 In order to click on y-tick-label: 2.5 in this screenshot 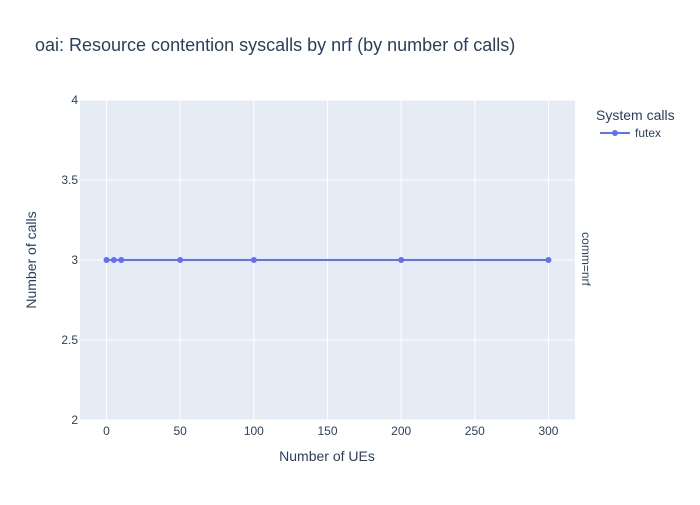, I will do `click(69, 340)`.